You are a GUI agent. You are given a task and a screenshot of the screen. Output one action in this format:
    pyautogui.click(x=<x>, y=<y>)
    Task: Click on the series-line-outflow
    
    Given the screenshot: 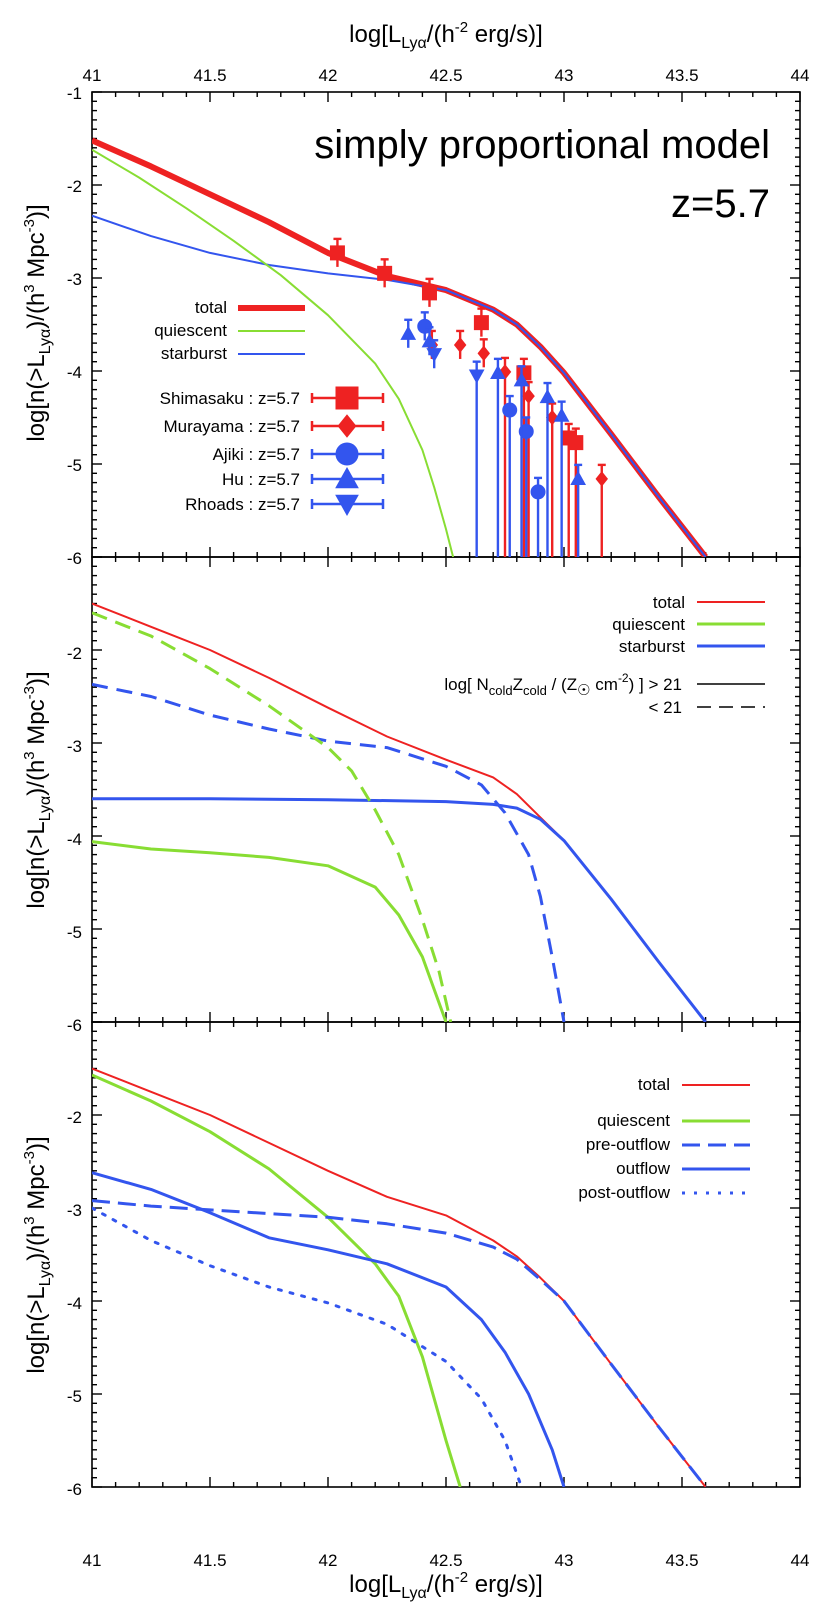 What is the action you would take?
    pyautogui.click(x=329, y=1329)
    